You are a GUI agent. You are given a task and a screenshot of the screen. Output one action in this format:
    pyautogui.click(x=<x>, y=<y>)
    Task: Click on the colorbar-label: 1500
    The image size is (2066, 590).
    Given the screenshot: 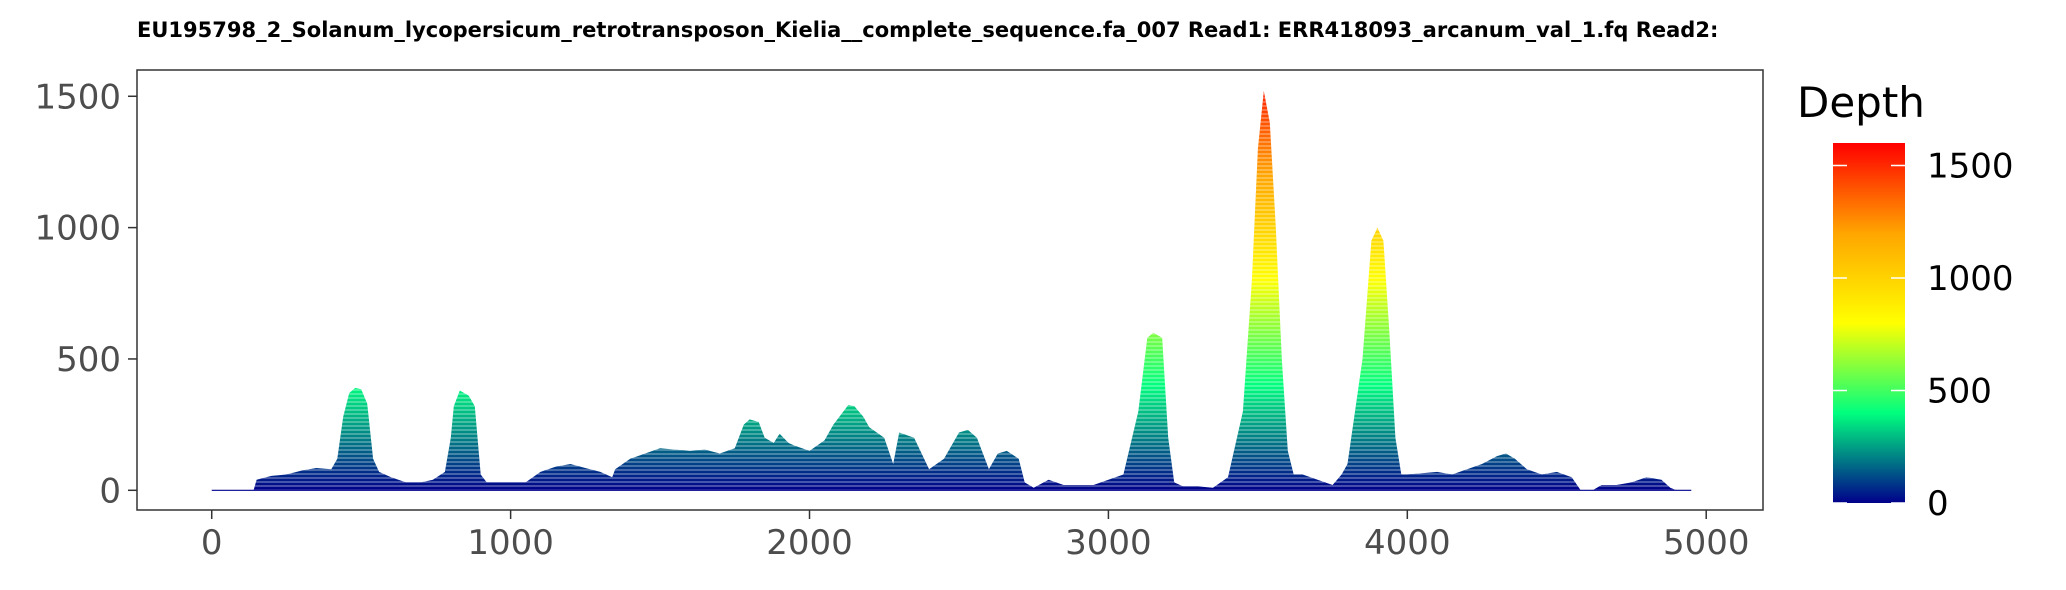 What is the action you would take?
    pyautogui.click(x=1970, y=167)
    